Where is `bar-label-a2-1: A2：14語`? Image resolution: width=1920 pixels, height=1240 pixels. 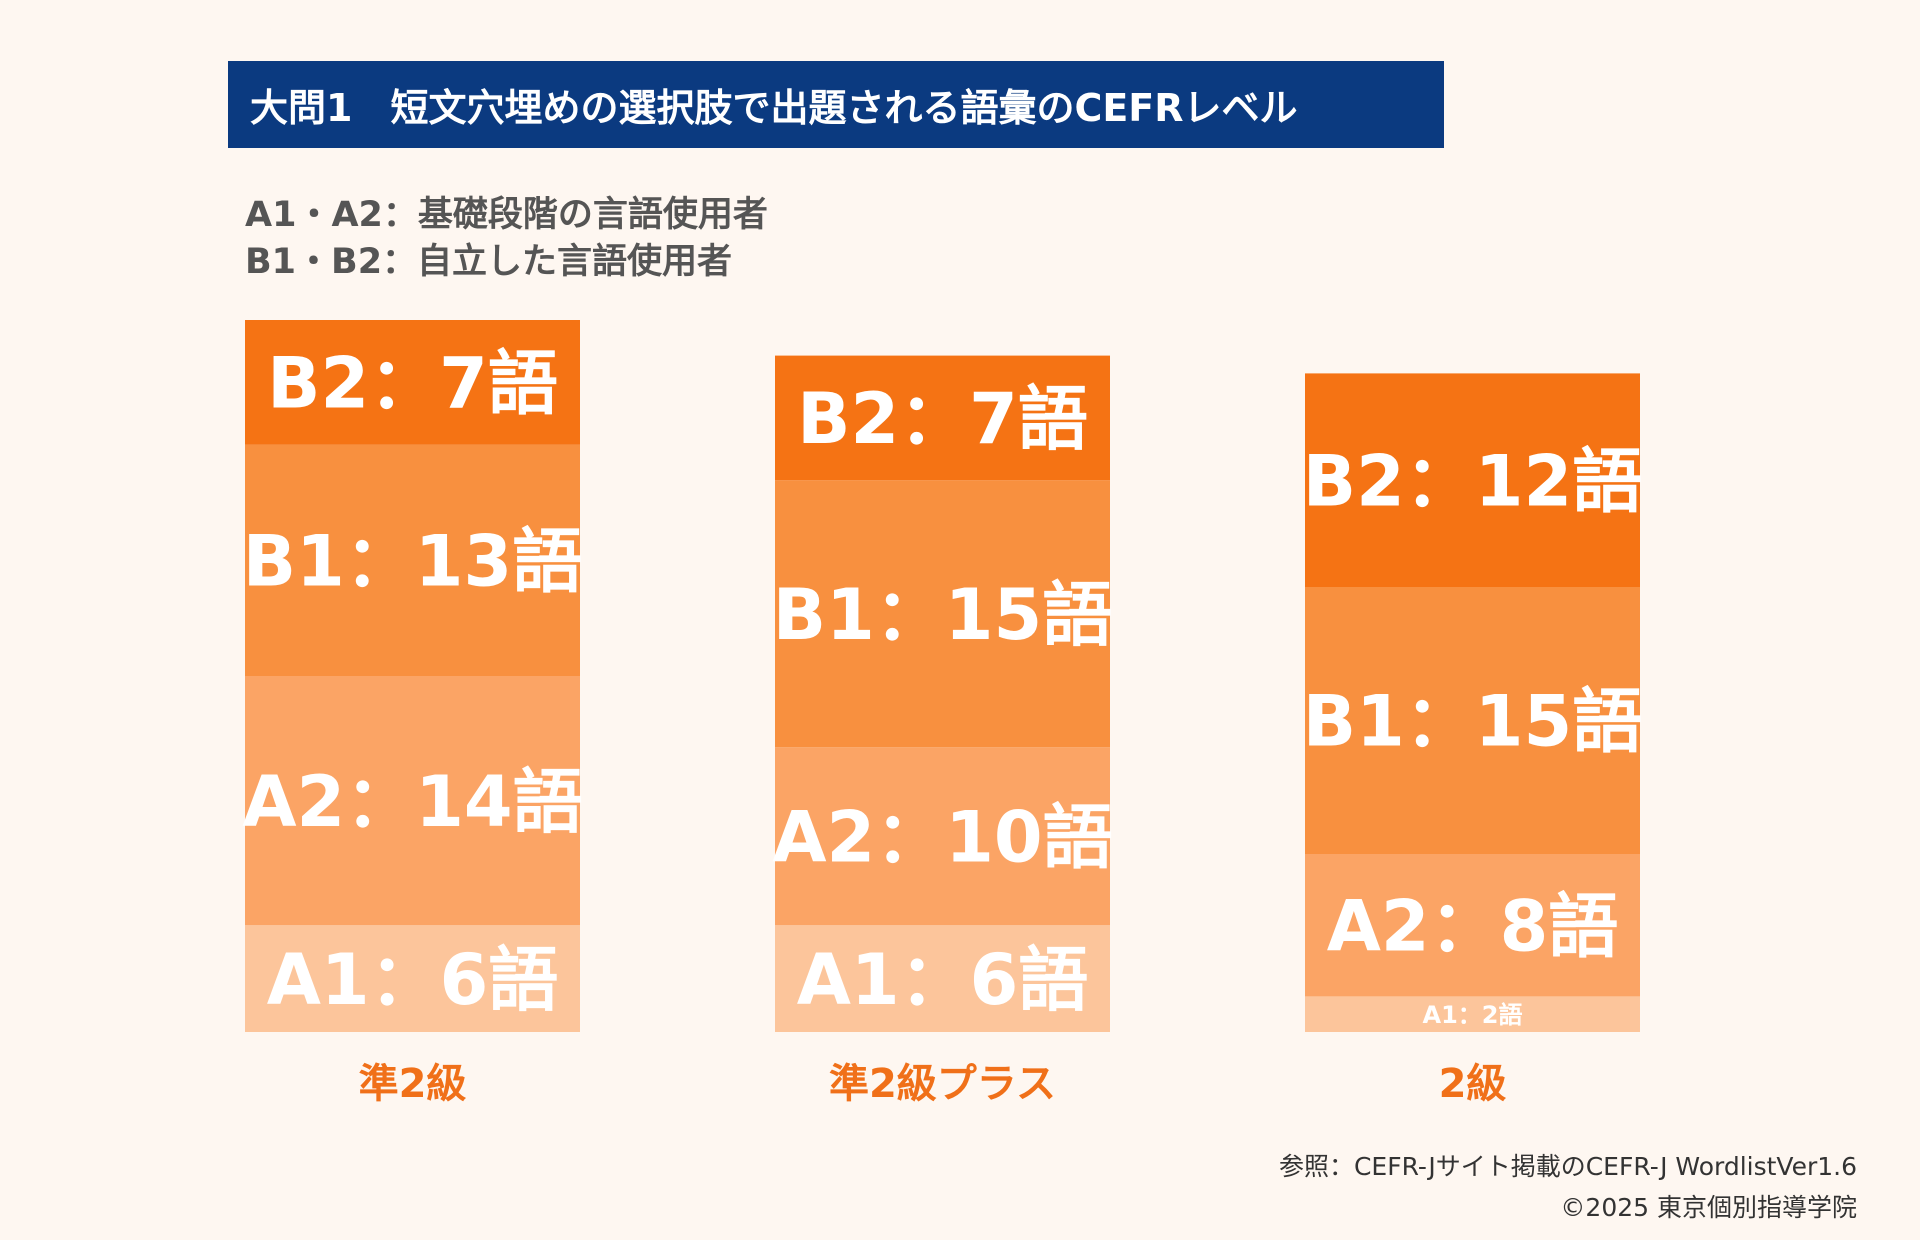
bar-label-a2-1: A2：14語 is located at coordinates (412, 802).